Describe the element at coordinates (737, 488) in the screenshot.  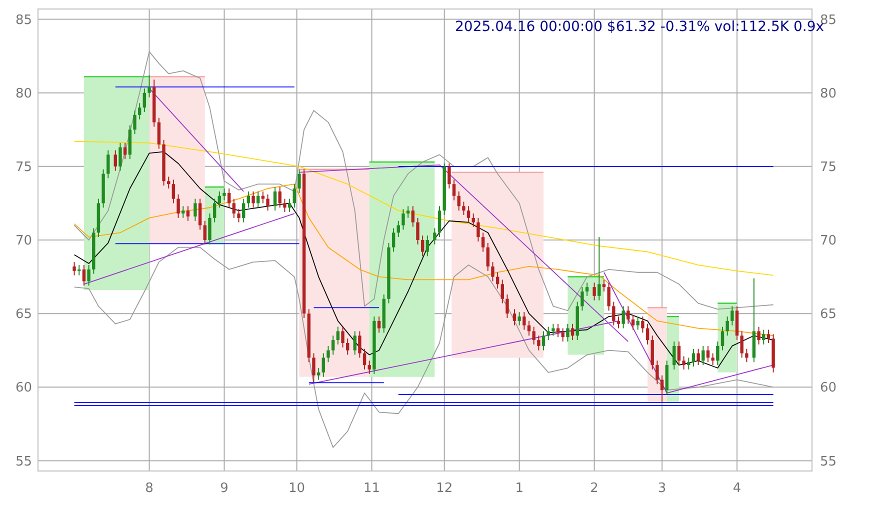
I see `x-tick-label: 4` at that location.